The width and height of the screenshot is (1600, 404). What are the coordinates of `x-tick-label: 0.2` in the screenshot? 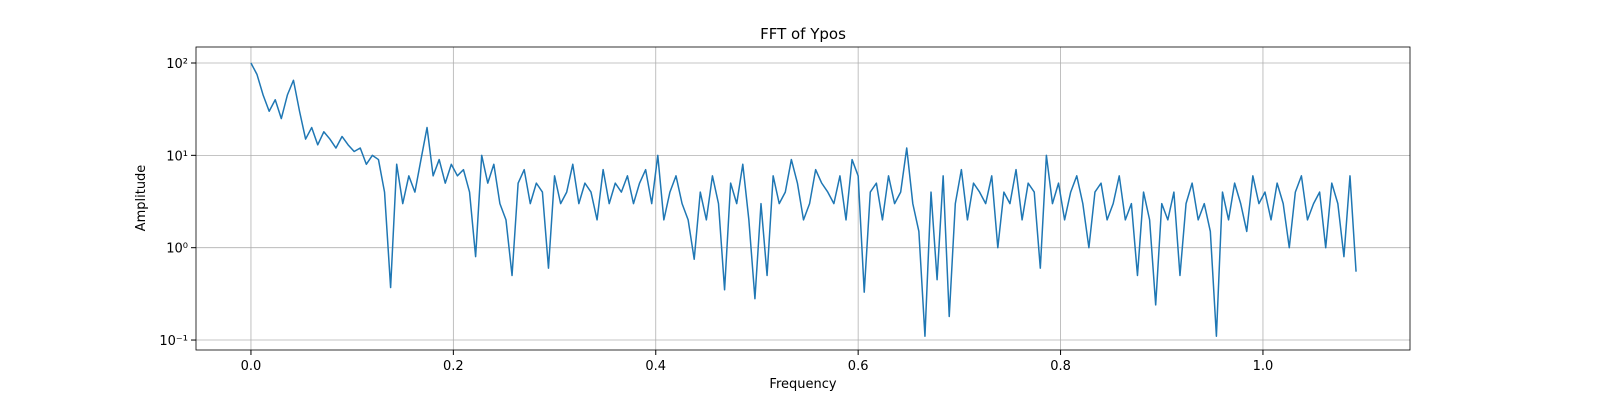 It's located at (453, 366).